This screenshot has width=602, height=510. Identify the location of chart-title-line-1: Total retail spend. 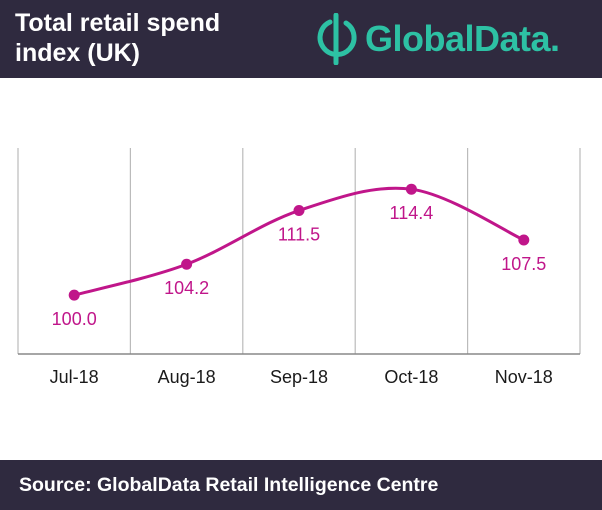
(118, 23).